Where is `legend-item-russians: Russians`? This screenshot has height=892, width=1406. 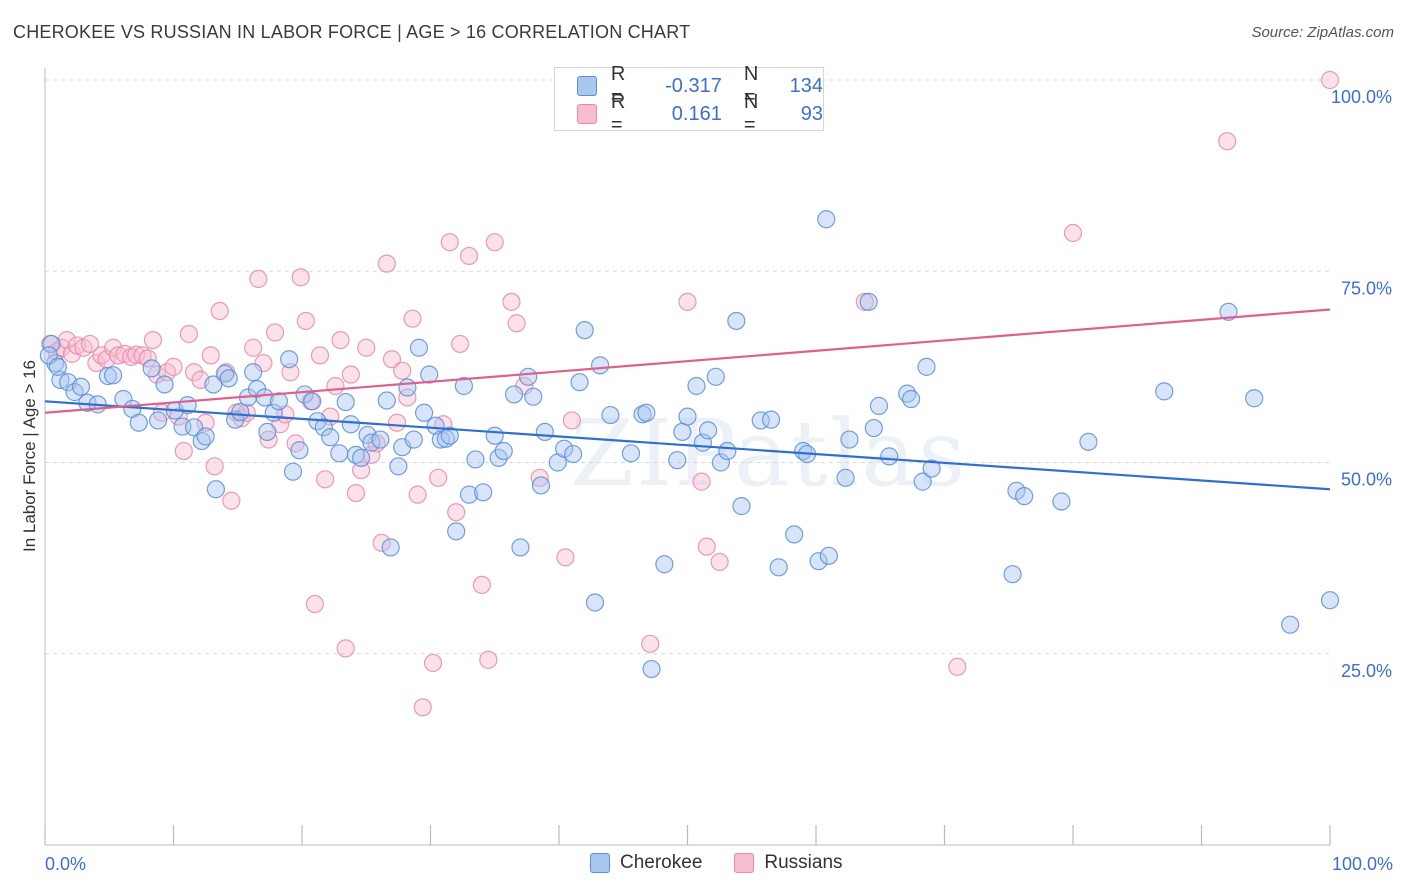 legend-item-russians: Russians is located at coordinates (788, 863).